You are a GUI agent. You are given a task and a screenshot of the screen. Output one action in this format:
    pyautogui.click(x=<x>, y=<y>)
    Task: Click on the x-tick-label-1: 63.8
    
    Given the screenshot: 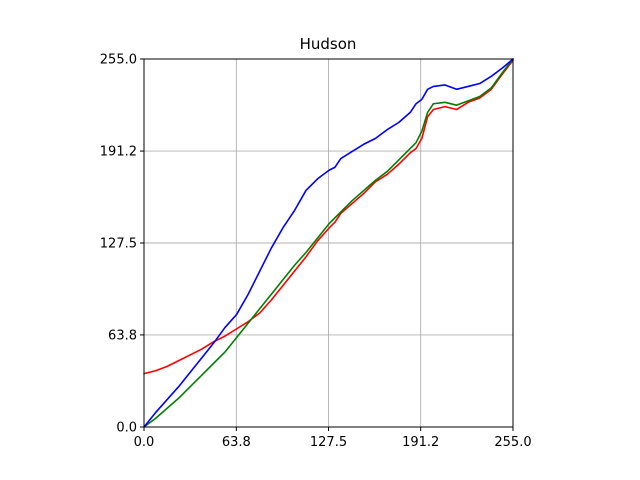 What is the action you would take?
    pyautogui.click(x=236, y=442)
    